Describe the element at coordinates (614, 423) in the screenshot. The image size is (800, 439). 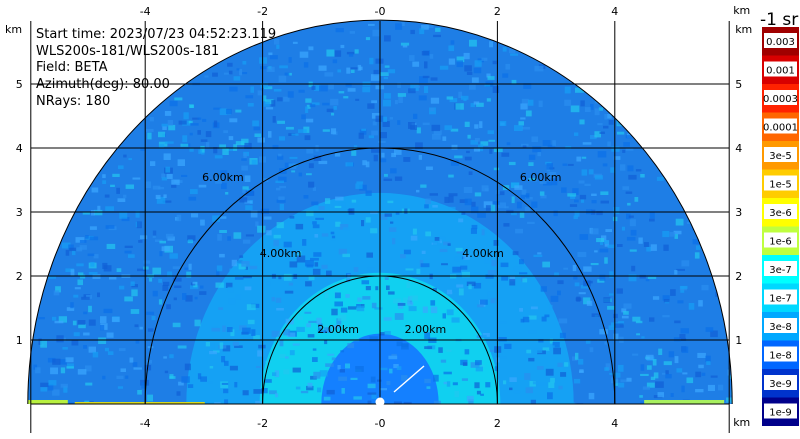
I see `x-tick-label-bottom: 4` at that location.